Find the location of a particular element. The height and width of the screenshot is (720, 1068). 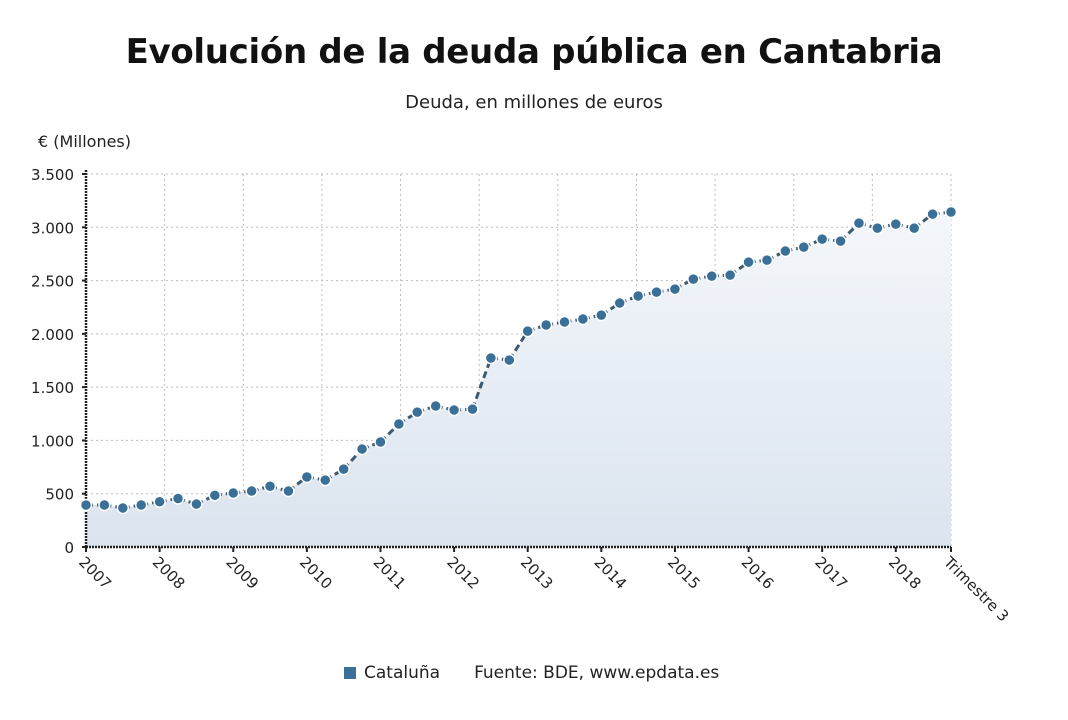

x-tick-label: 2011 is located at coordinates (390, 573).